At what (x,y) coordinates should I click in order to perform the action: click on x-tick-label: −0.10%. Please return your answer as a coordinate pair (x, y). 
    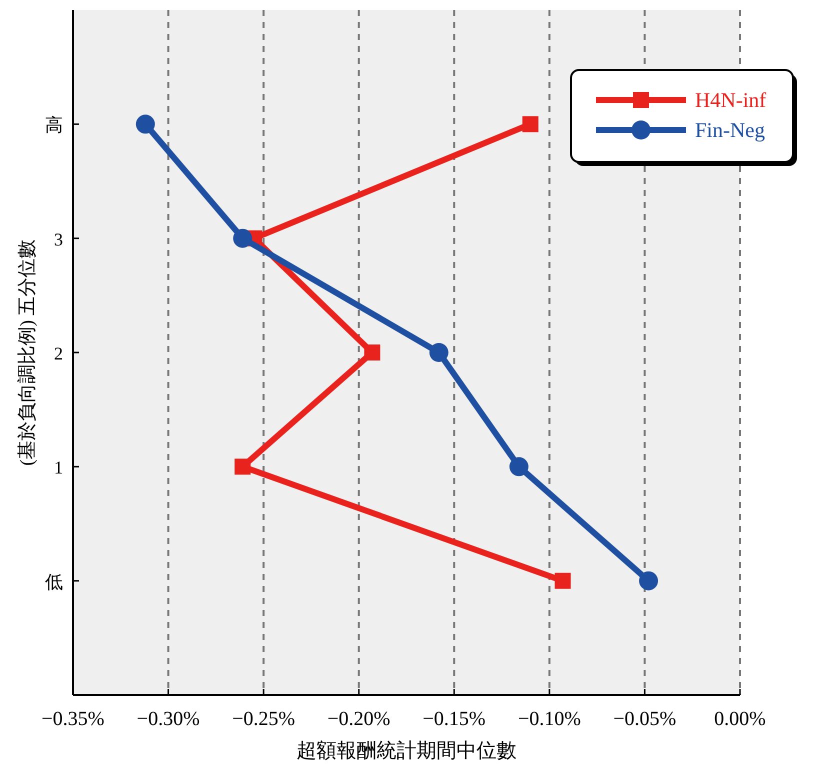
    Looking at the image, I should click on (549, 719).